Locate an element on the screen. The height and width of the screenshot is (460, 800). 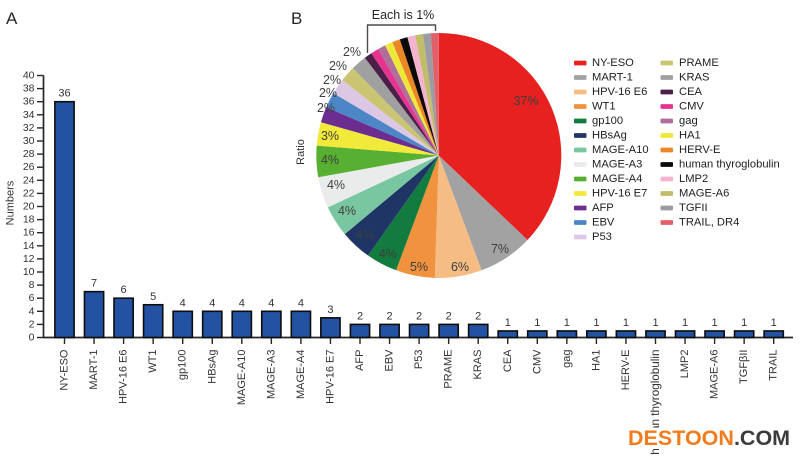
svg-text: 6% is located at coordinates (460, 267).